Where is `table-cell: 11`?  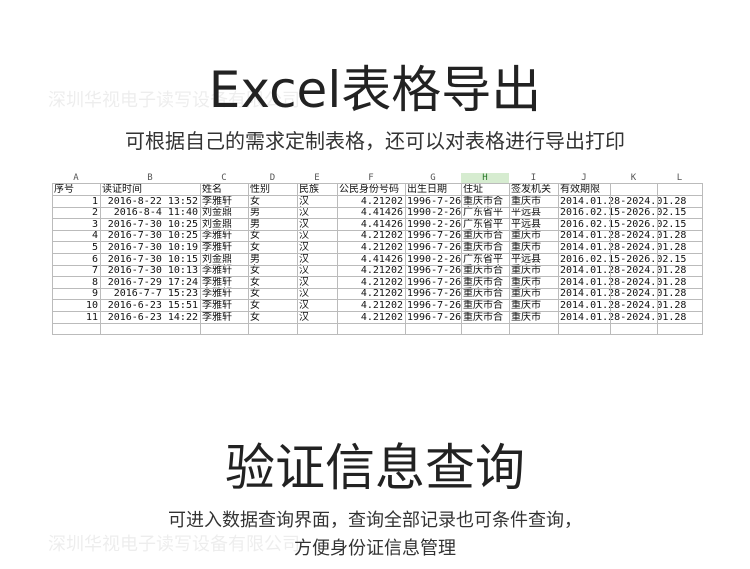 table-cell: 11 is located at coordinates (91, 317).